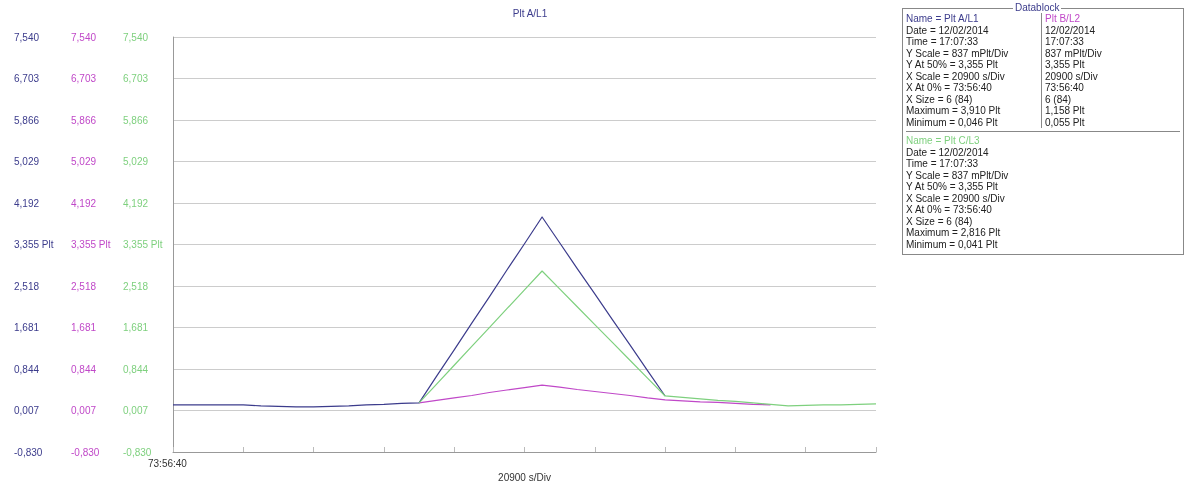 The image size is (1189, 495). Describe the element at coordinates (1059, 99) in the screenshot. I see `text: 6 (84)` at that location.